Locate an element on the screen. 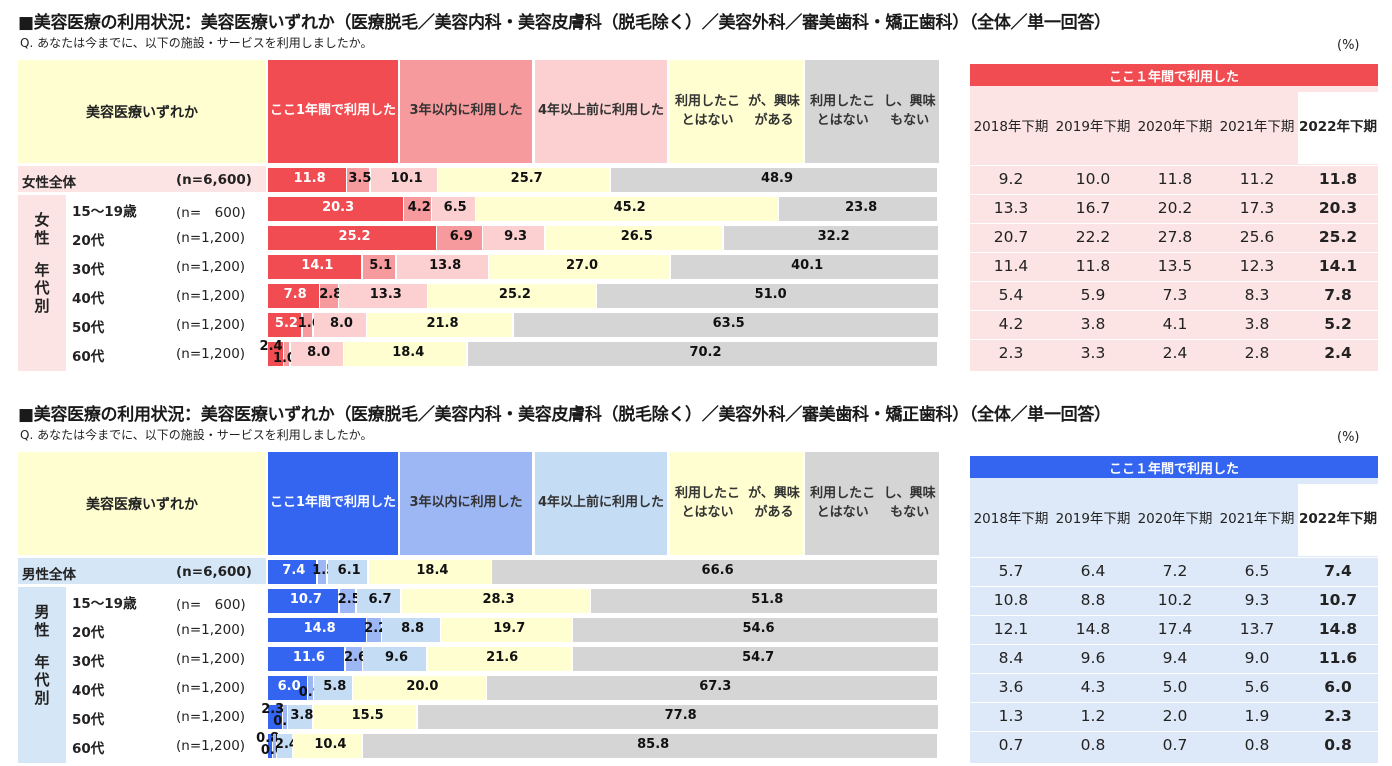 This screenshot has height=766, width=1392. trend-value-4: 6.5 is located at coordinates (1257, 571).